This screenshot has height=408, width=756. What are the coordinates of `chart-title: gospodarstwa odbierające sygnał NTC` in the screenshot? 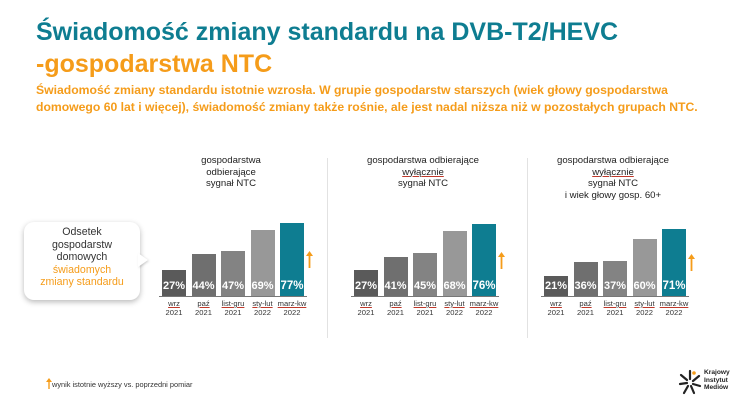 It's located at (231, 172).